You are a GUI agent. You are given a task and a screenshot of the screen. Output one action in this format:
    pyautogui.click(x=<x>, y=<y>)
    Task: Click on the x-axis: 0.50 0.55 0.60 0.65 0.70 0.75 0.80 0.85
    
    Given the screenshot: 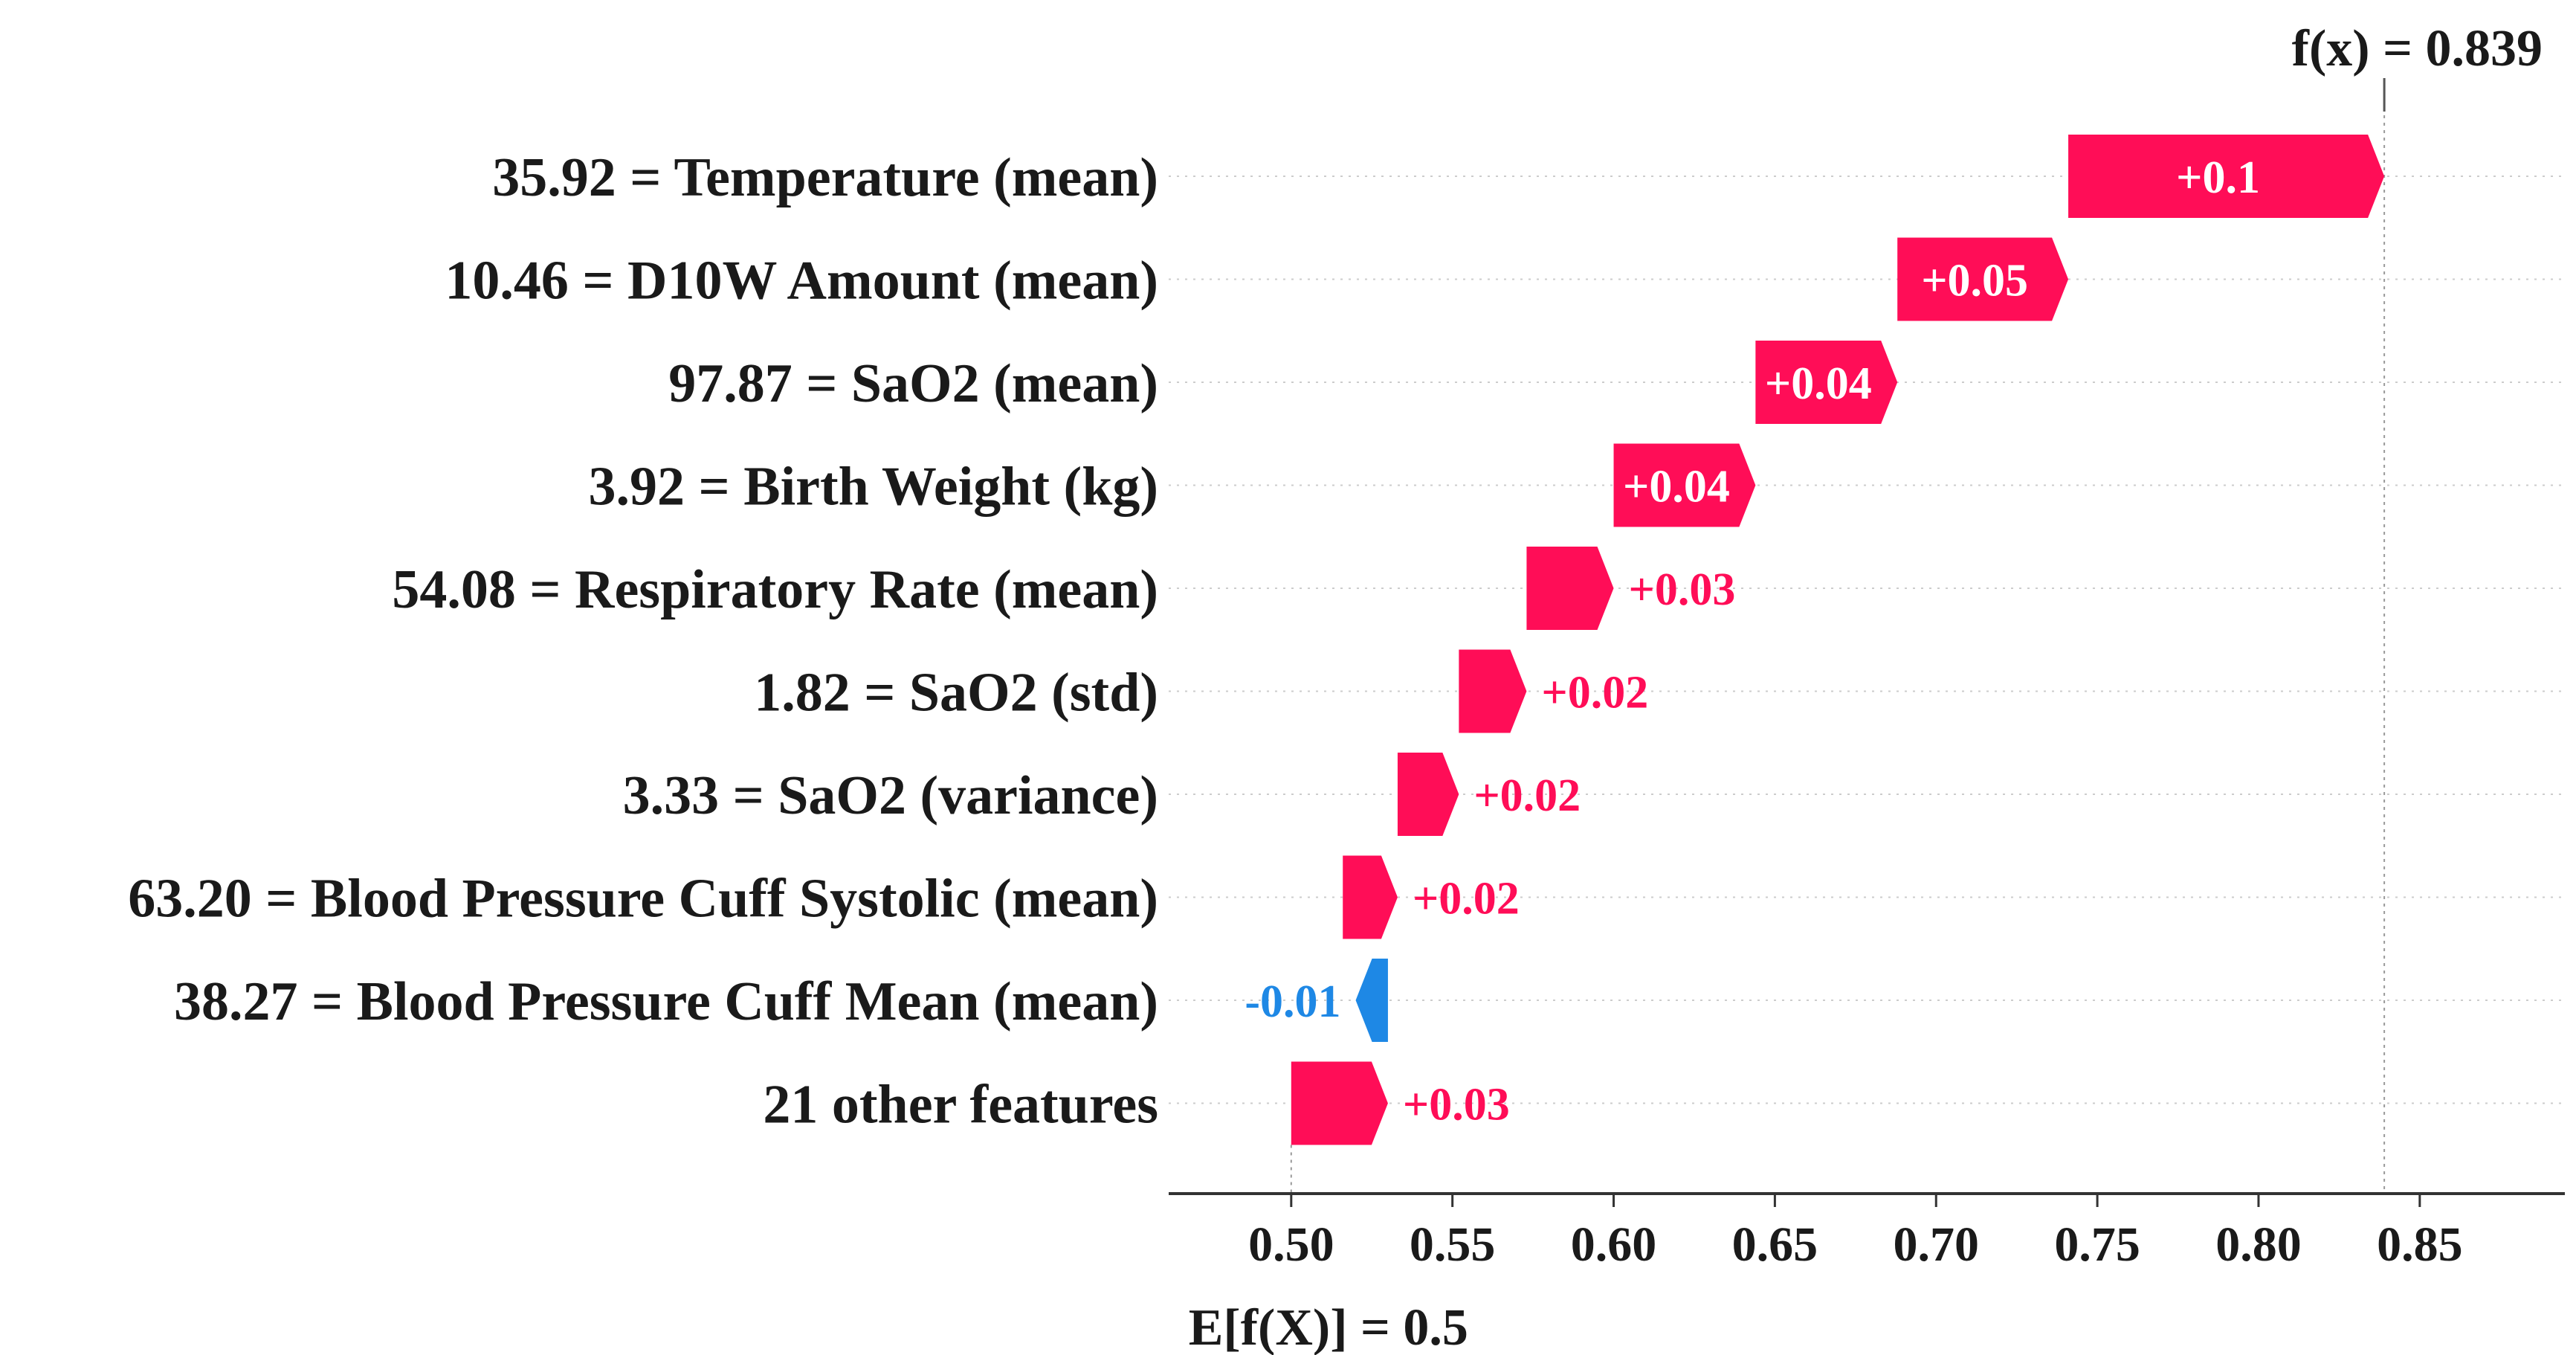 What is the action you would take?
    pyautogui.click(x=1867, y=1232)
    